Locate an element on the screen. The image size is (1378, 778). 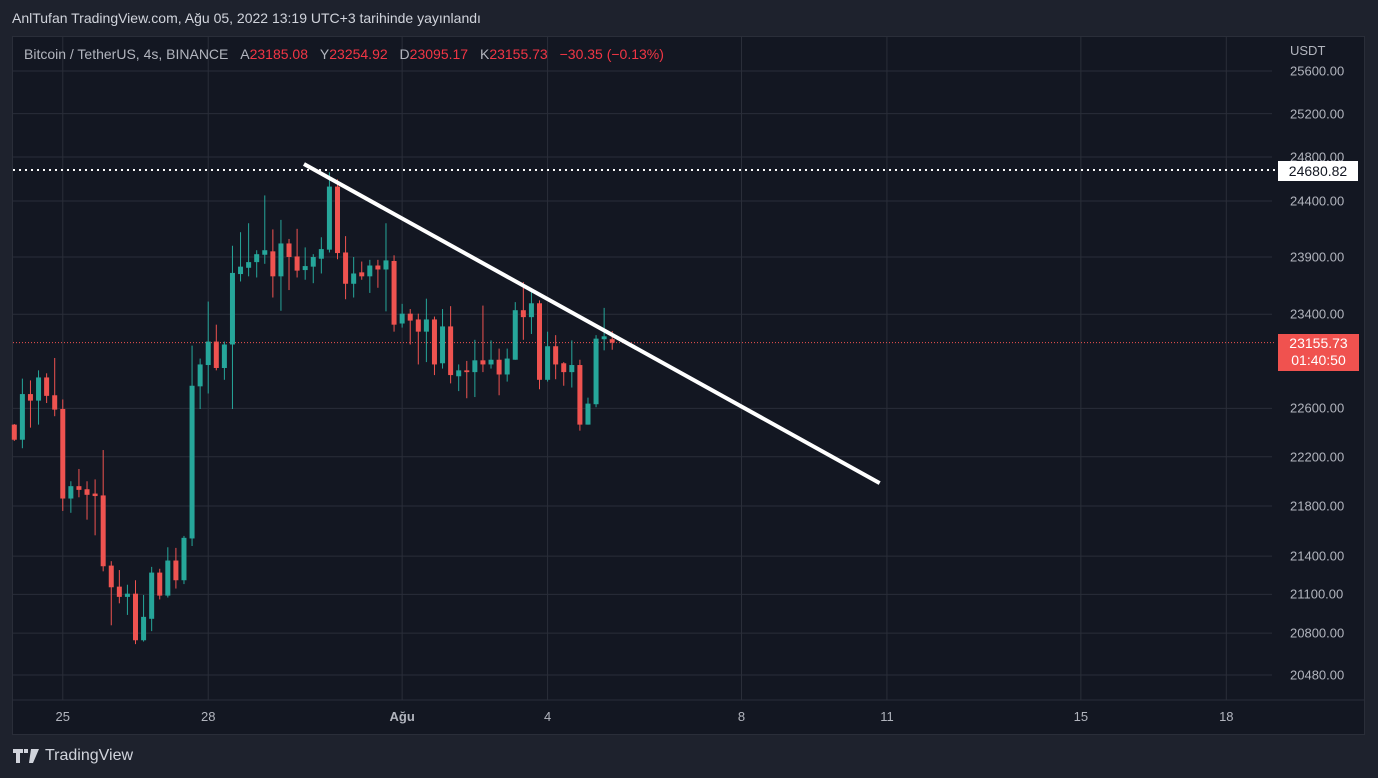
price-tick-label: 21100.00 is located at coordinates (1317, 594).